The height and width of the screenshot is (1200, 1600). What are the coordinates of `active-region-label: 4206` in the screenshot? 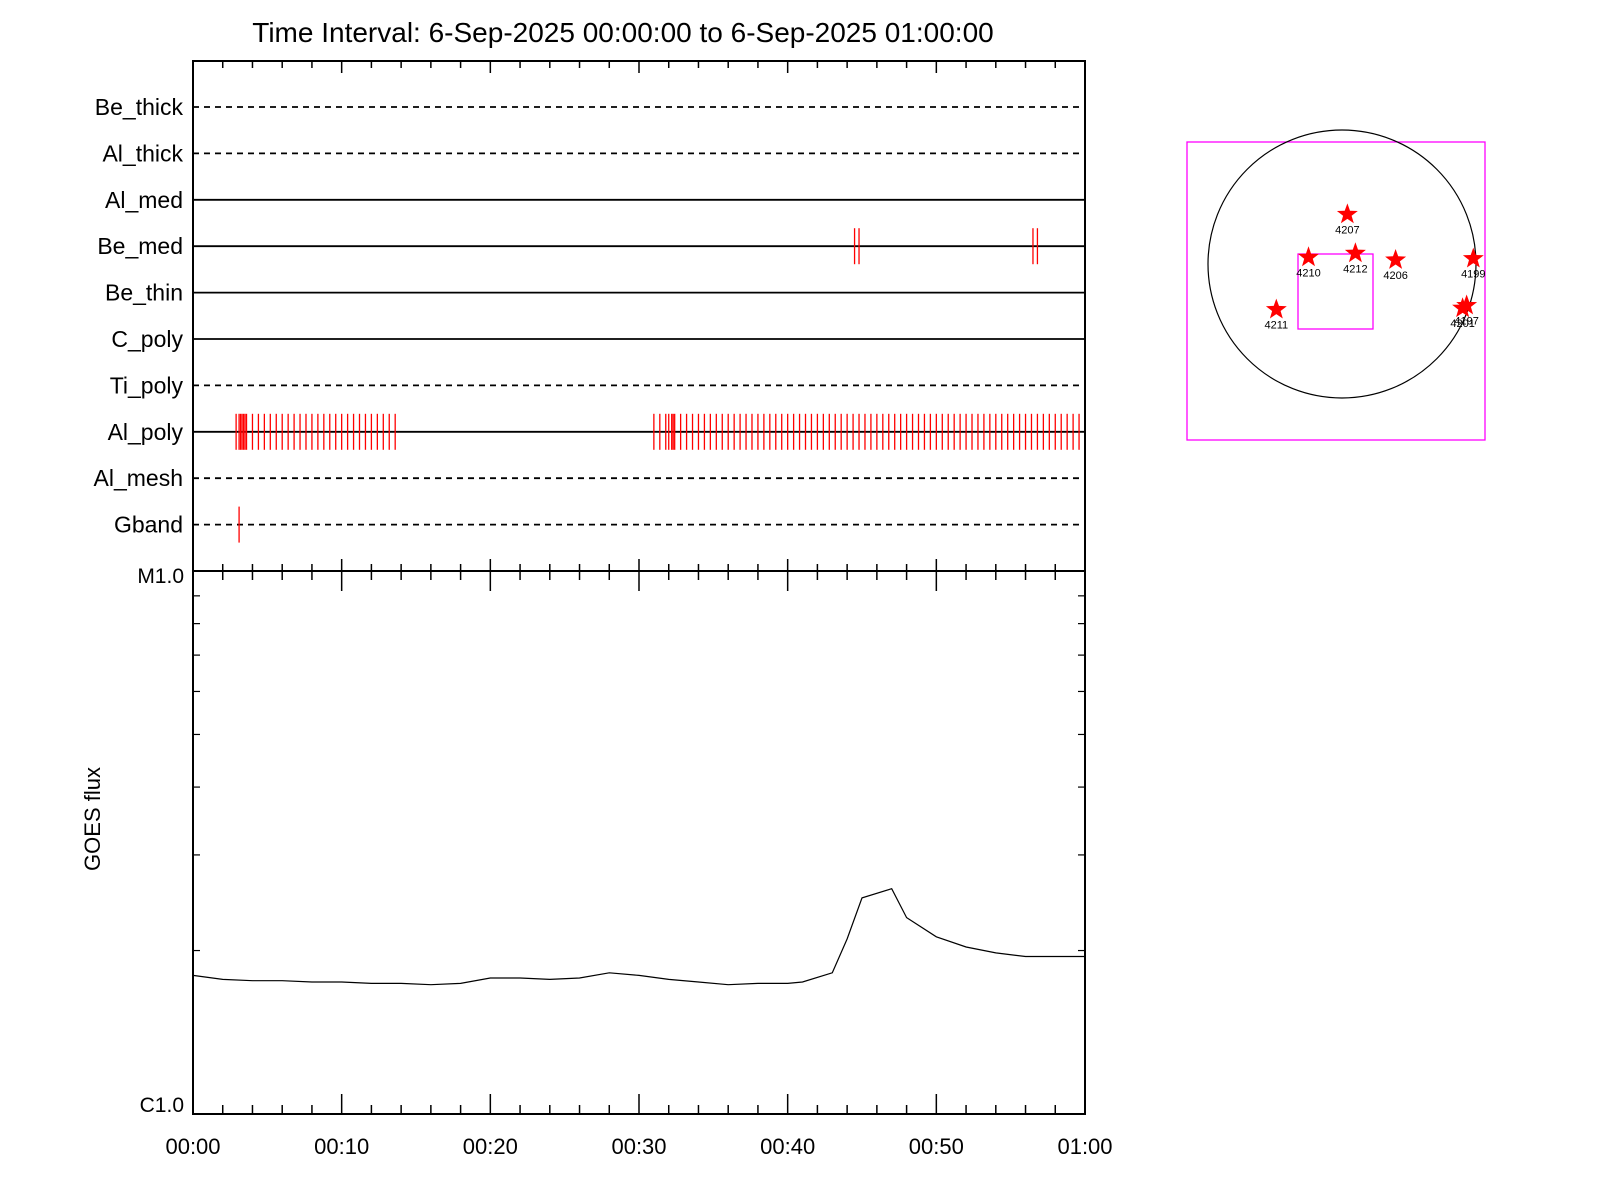 It's located at (1395, 276).